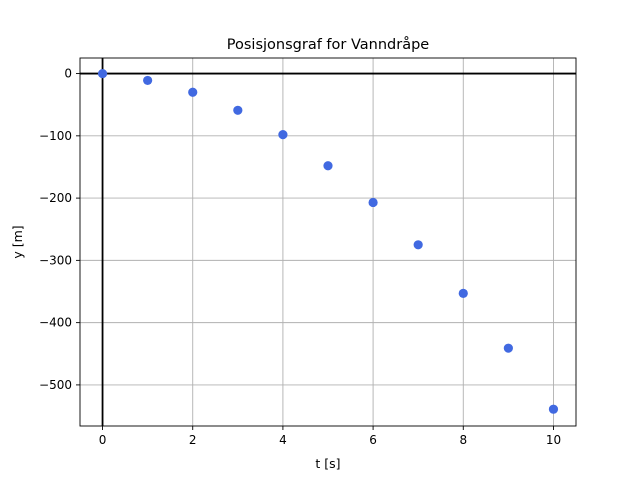 Image resolution: width=640 pixels, height=480 pixels. Describe the element at coordinates (463, 440) in the screenshot. I see `x-tick-label: 8` at that location.